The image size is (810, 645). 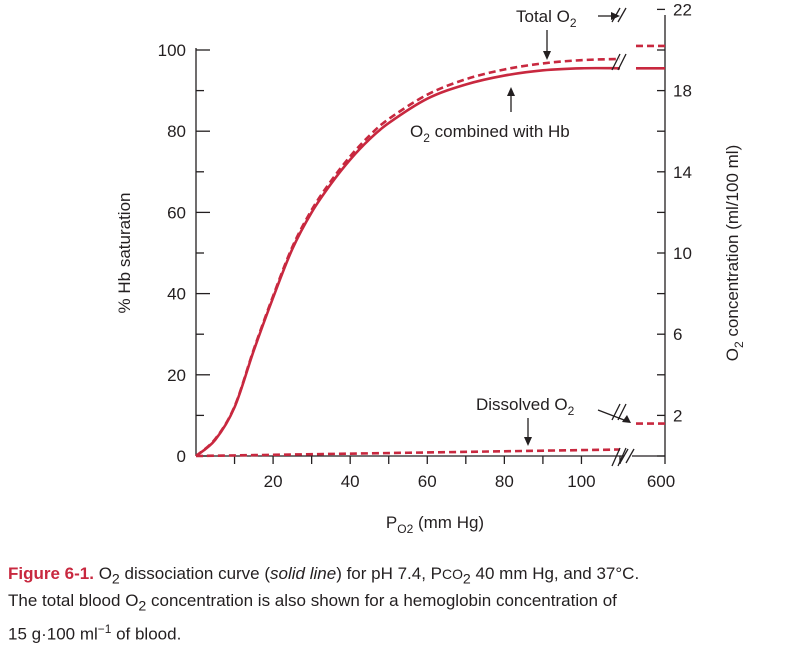 I want to click on caption-text-4: 40 mm Hg, and 37°C., so click(x=555, y=573).